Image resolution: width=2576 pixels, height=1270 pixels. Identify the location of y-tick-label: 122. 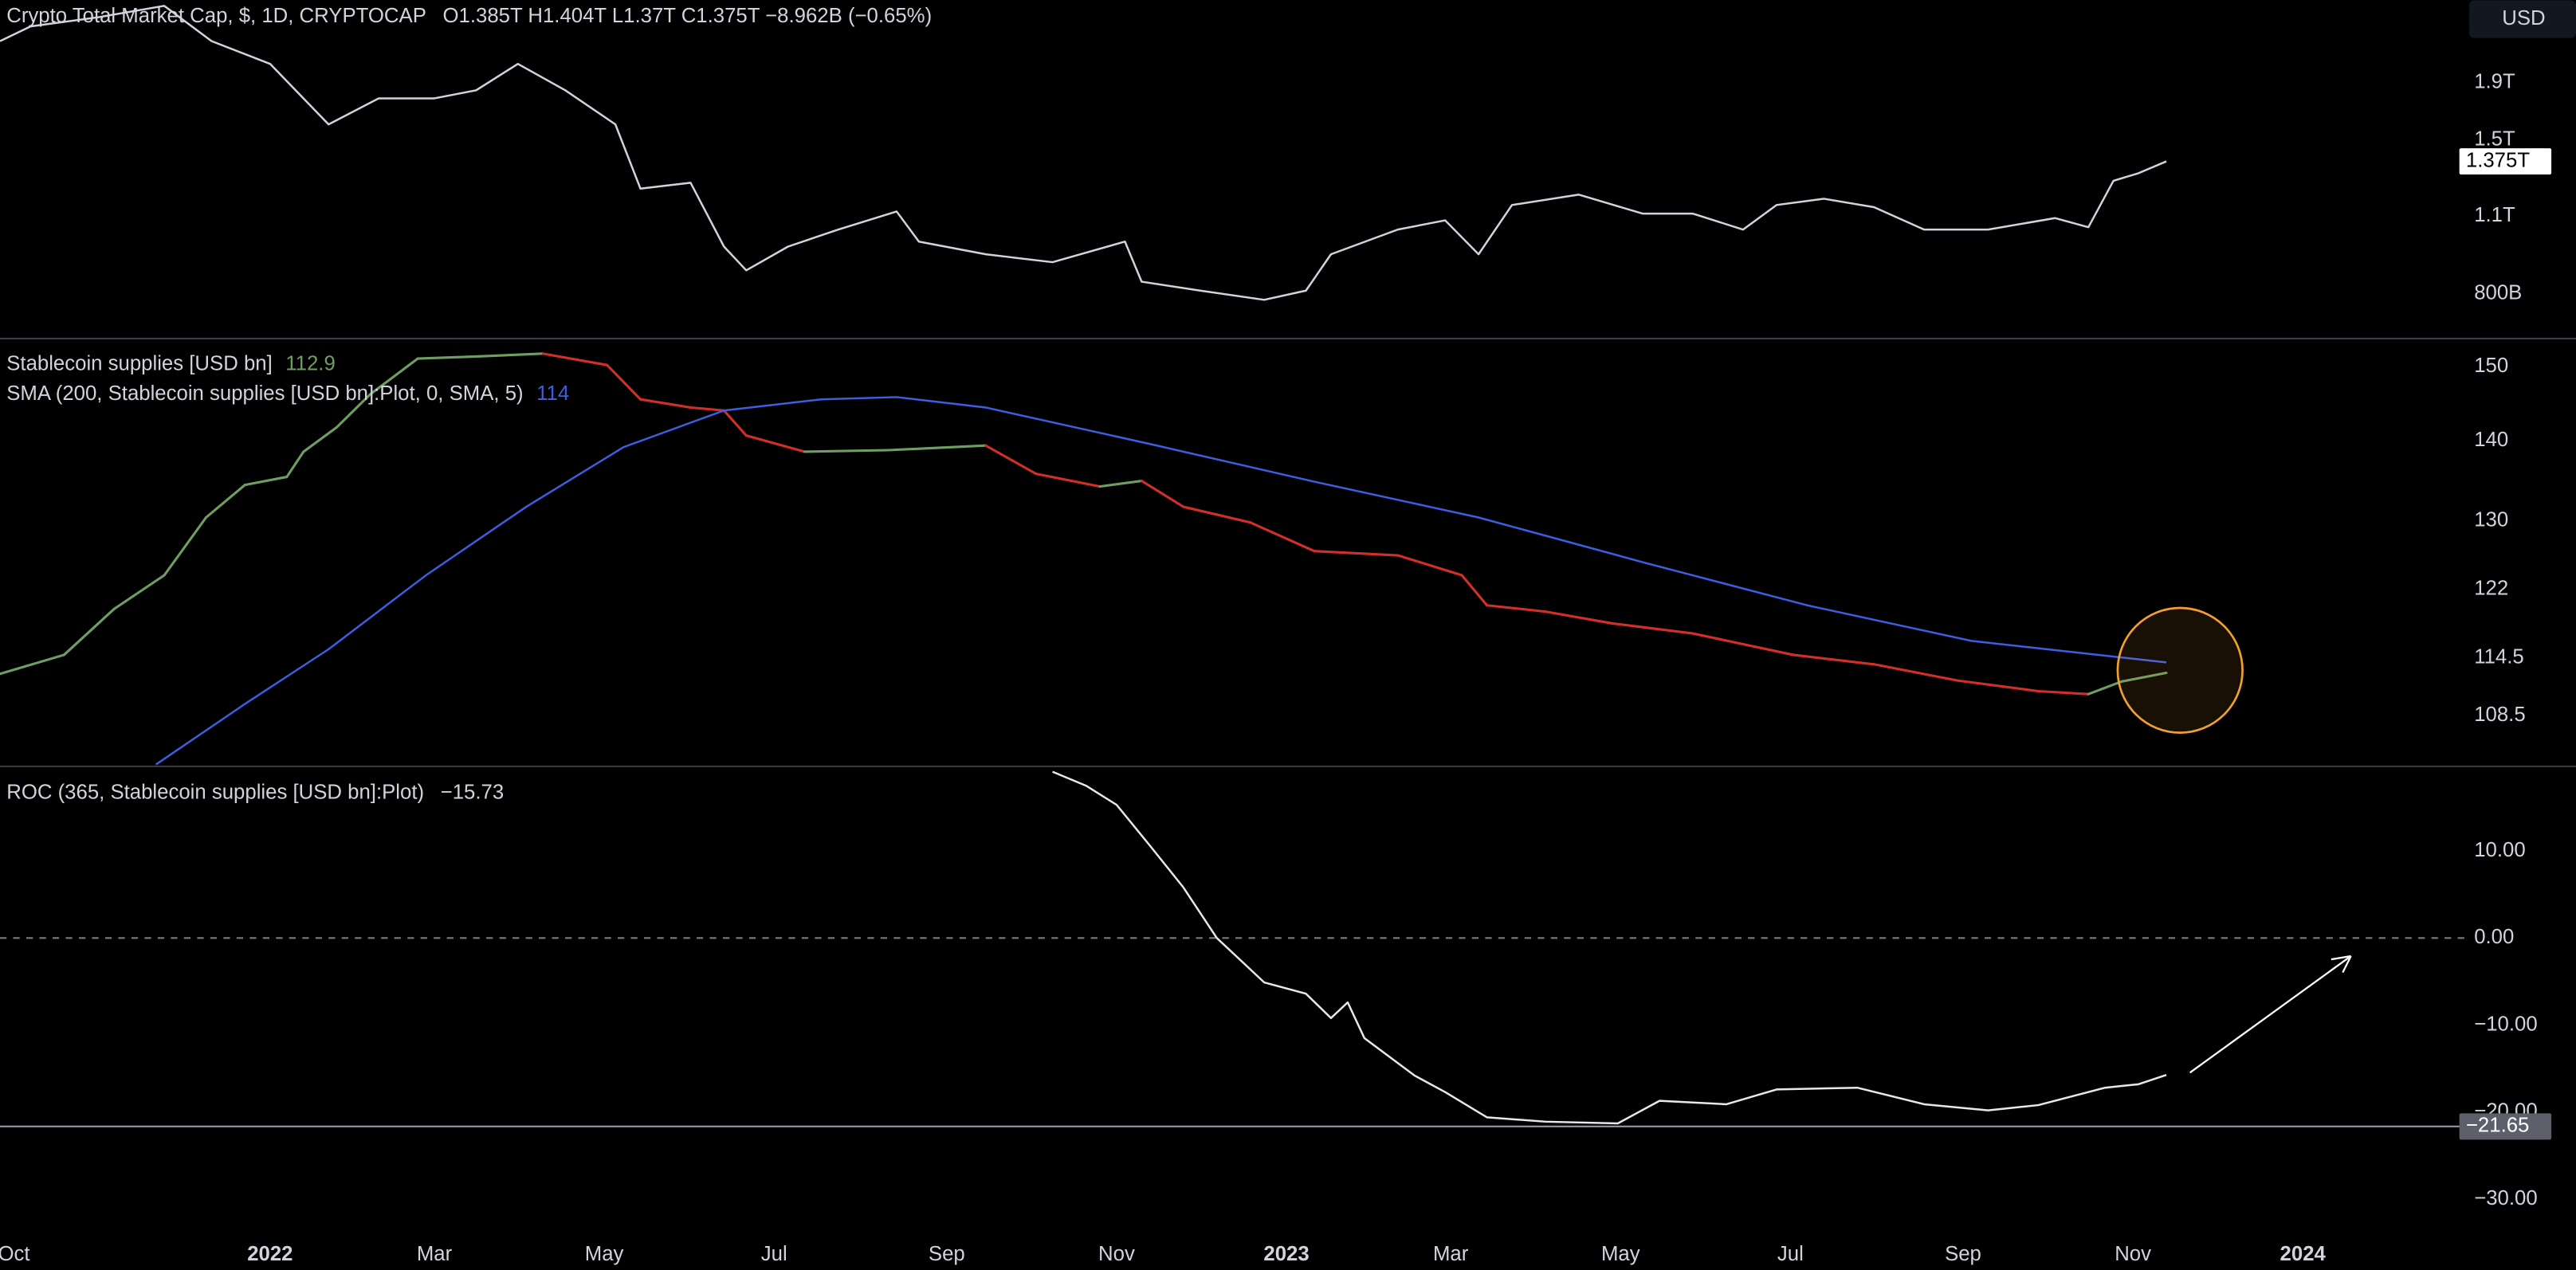
(2491, 588).